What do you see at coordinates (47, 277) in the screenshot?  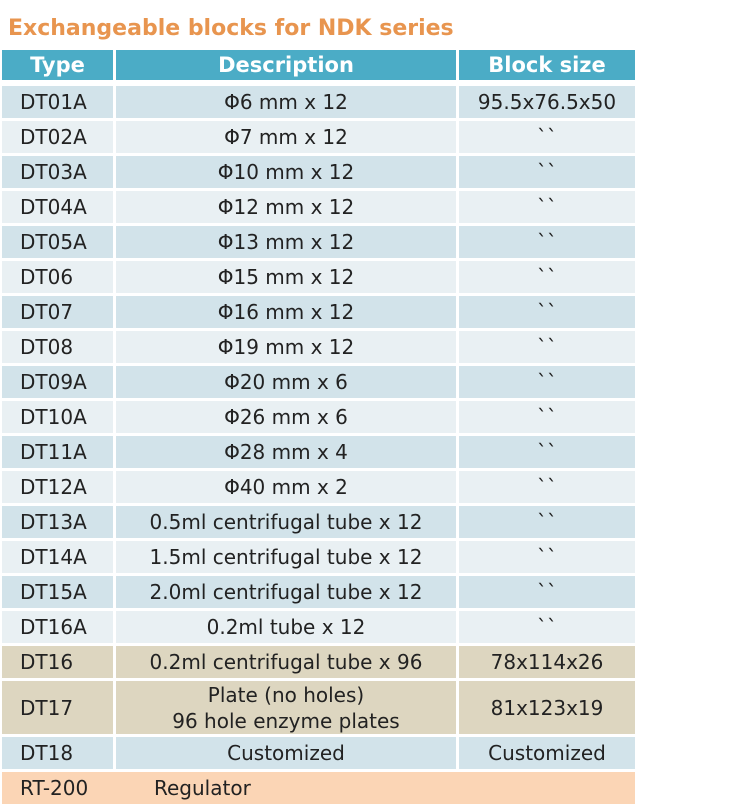 I see `cell-text: DT06` at bounding box center [47, 277].